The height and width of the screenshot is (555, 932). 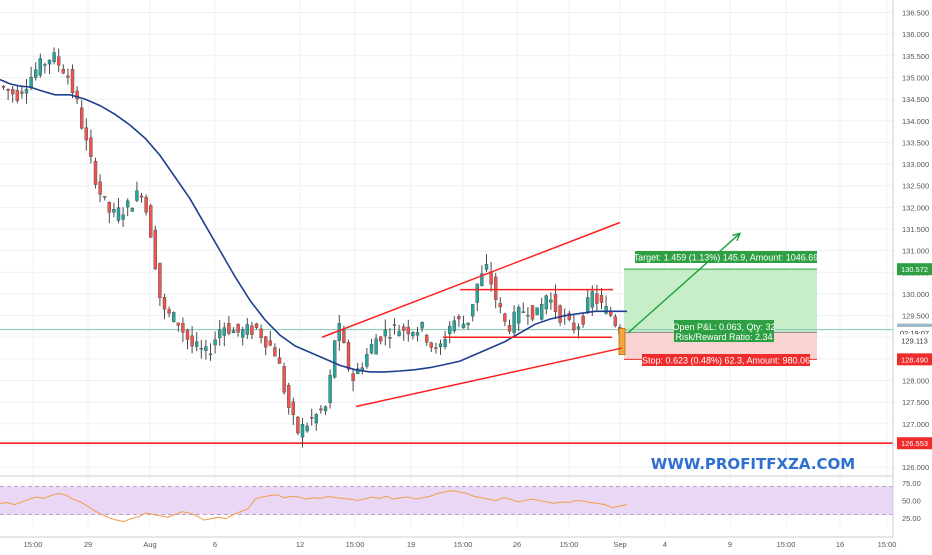 I want to click on trendline-channel-lower, so click(x=489, y=377).